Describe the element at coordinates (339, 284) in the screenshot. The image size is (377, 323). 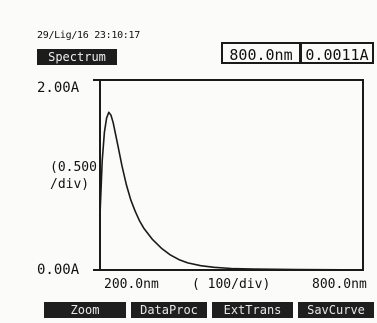
I see `x-axis-max-label: 800.0nm` at that location.